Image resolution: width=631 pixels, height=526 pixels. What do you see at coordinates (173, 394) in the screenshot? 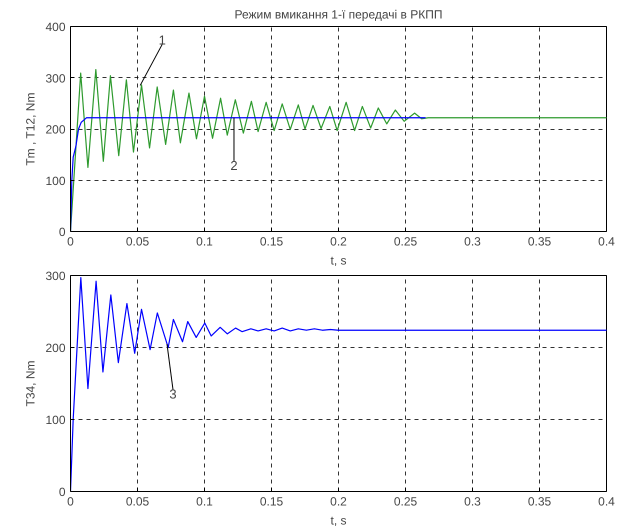
I see `annotation: 3` at bounding box center [173, 394].